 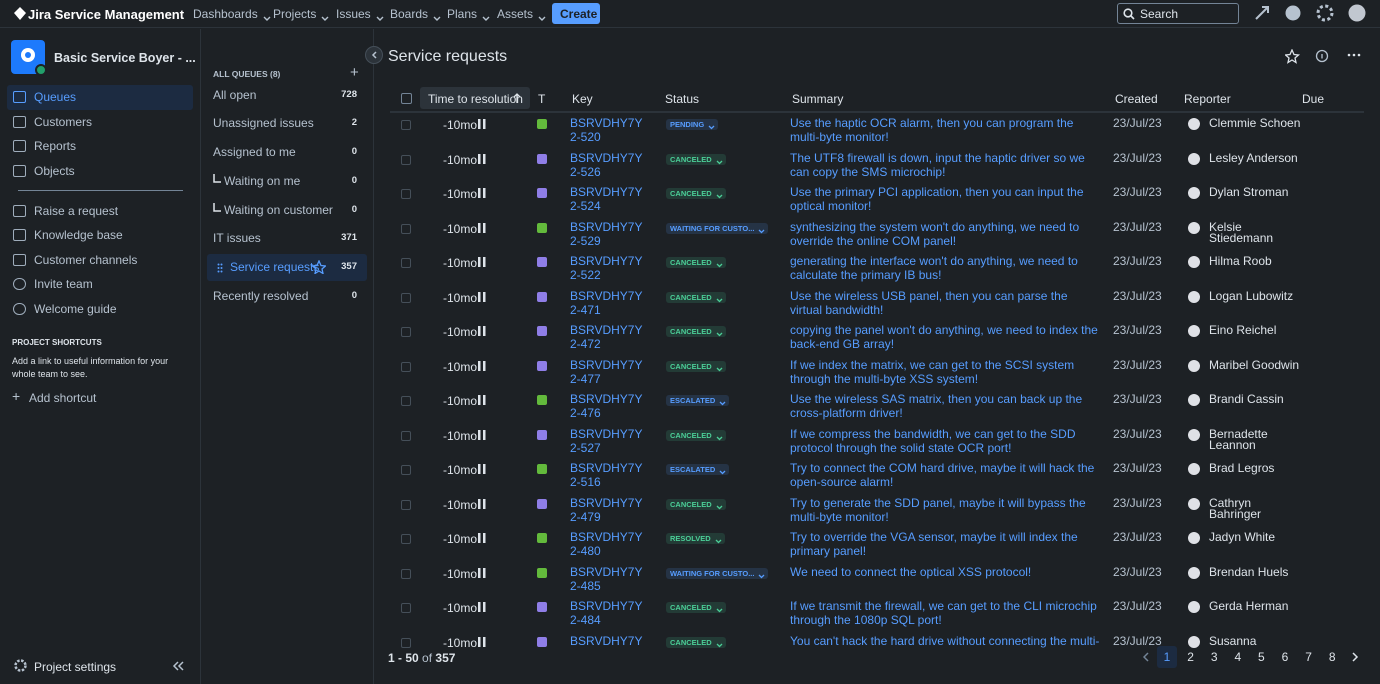 What do you see at coordinates (698, 469) in the screenshot?
I see `status-lozenge: ESCALATED` at bounding box center [698, 469].